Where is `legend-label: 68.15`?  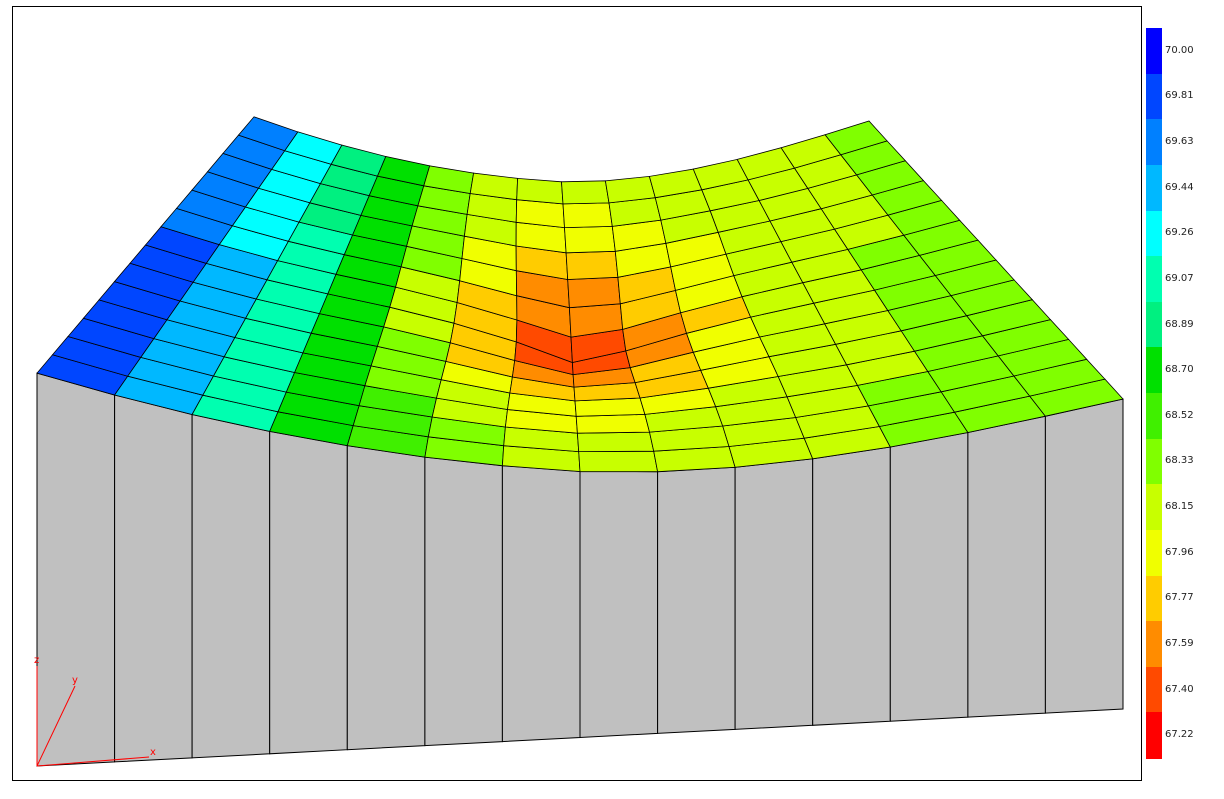
legend-label: 68.15 is located at coordinates (1179, 507).